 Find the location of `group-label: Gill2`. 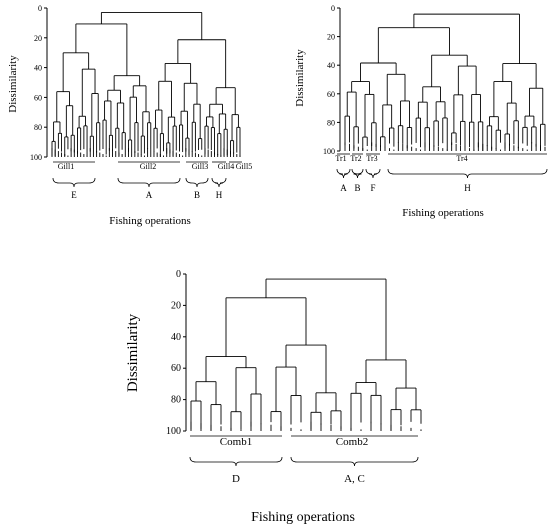

group-label: Gill2 is located at coordinates (148, 166).